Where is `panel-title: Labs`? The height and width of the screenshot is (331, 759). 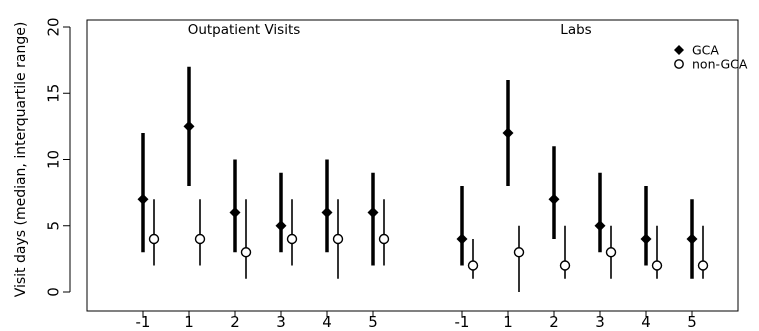 panel-title: Labs is located at coordinates (575, 30).